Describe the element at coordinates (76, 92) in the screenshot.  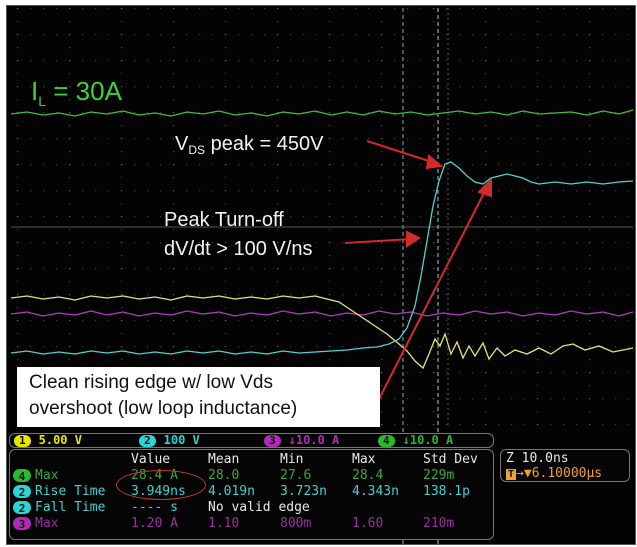
I see `load-current-label: IL = 30A` at that location.